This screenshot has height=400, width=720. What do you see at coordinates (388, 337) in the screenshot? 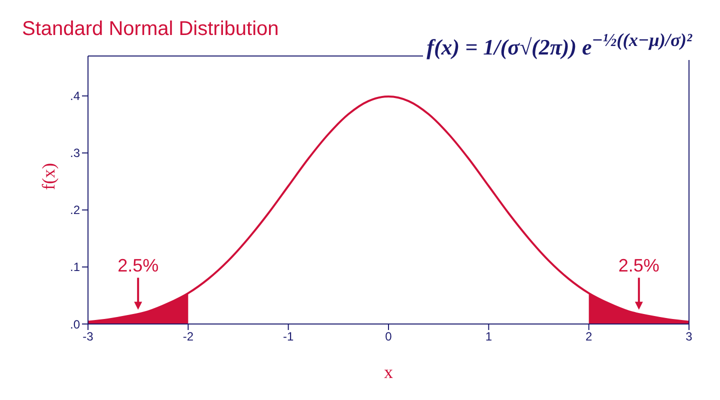
I see `x-tick-label: 0` at bounding box center [388, 337].